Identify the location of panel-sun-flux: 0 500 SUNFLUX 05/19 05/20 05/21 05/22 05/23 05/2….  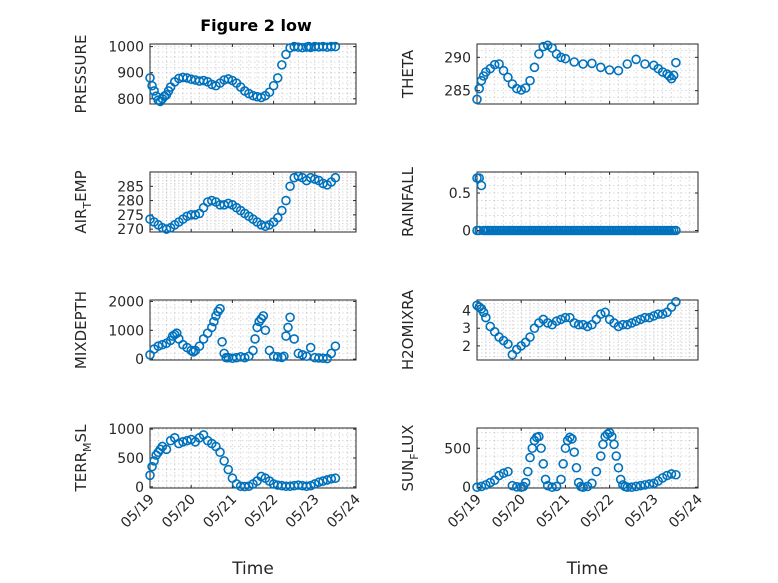
(552, 502).